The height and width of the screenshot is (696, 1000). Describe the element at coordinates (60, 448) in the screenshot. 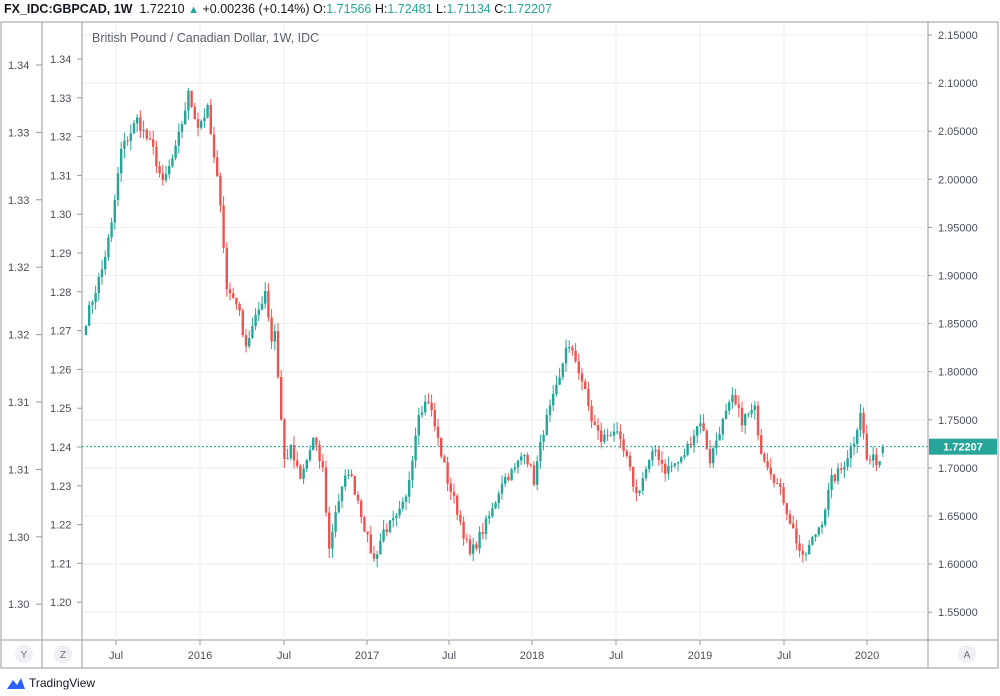

I see `left-axis-2-tick-label: 1.24` at that location.